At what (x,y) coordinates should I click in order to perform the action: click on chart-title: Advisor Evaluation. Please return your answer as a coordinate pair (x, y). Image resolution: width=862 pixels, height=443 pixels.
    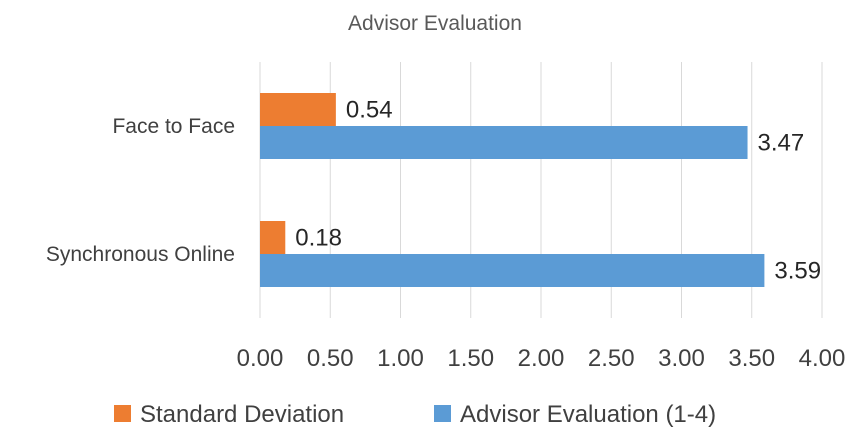
    Looking at the image, I should click on (435, 23).